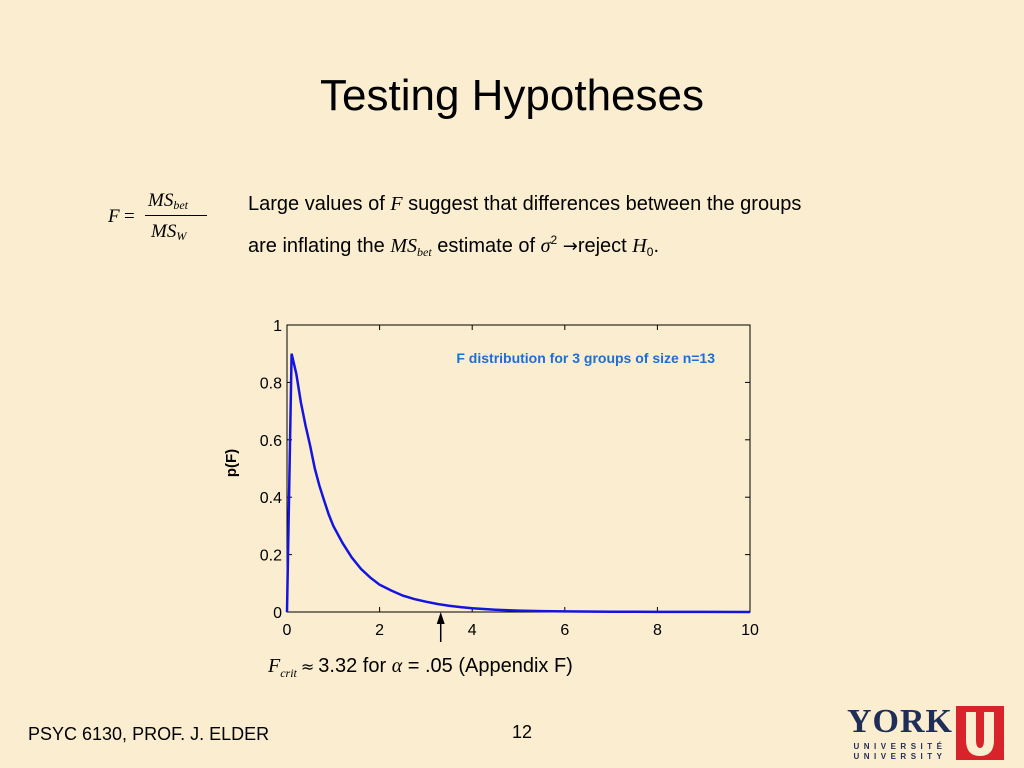 The height and width of the screenshot is (768, 1024). I want to click on formula-equals: =, so click(129, 216).